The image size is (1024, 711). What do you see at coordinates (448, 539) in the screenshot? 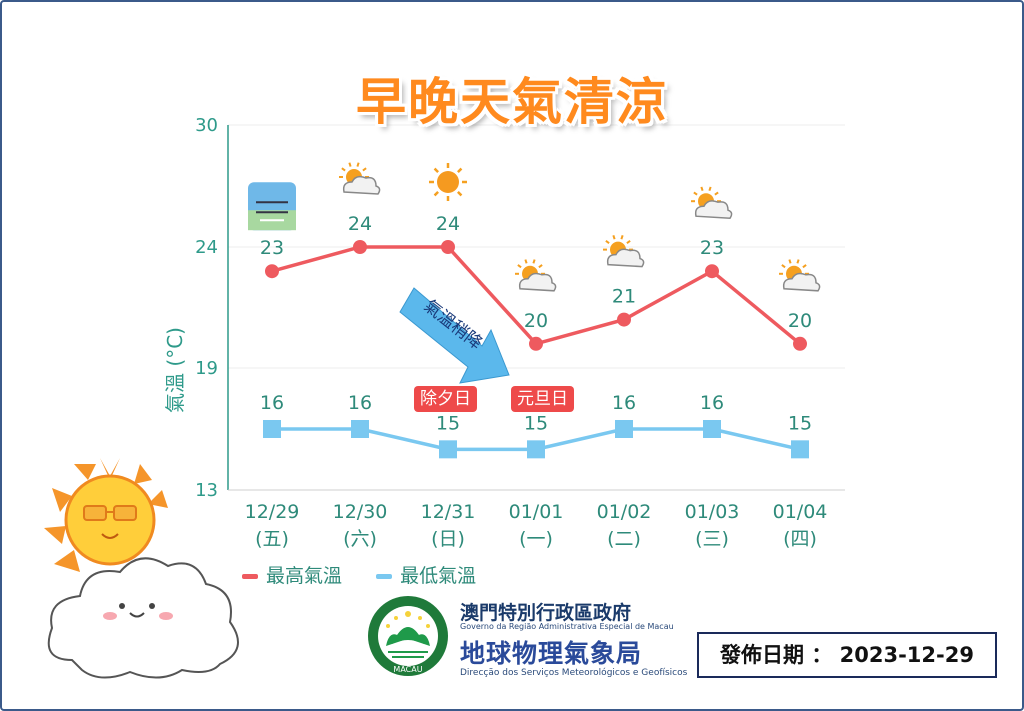
I see `x-tick-weekday: (日)` at bounding box center [448, 539].